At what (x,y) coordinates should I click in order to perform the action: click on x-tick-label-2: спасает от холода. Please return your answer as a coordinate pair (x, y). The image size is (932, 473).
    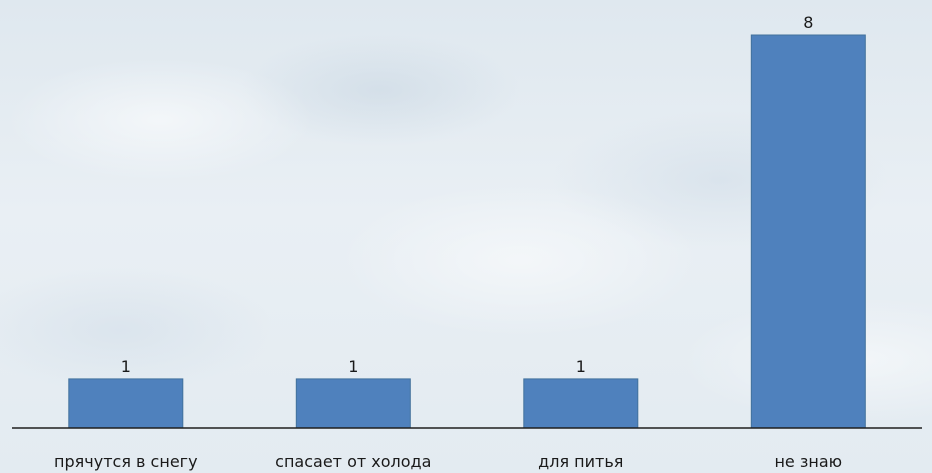
    Looking at the image, I should click on (353, 461).